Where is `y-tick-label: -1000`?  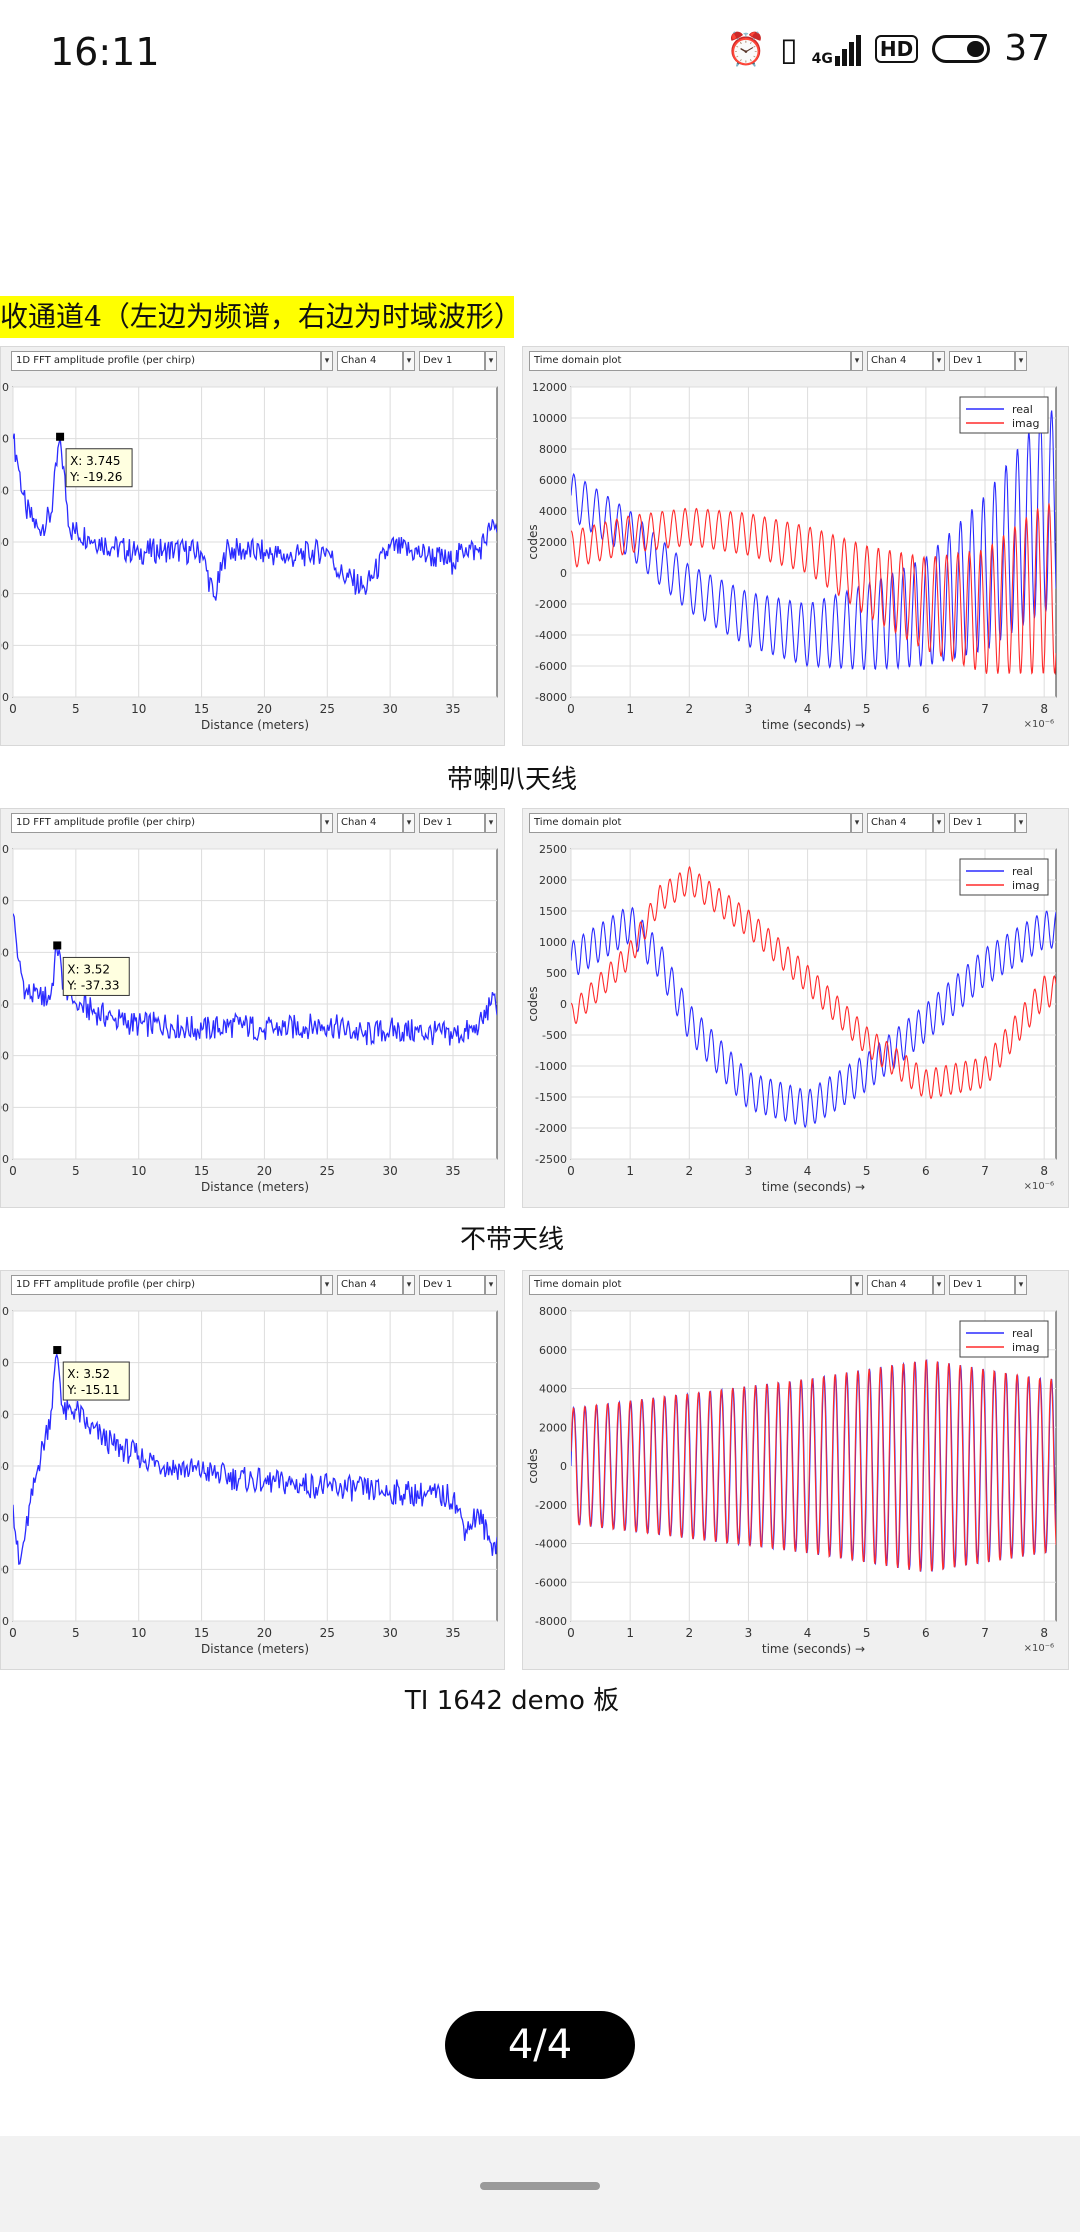 y-tick-label: -1000 is located at coordinates (551, 1066).